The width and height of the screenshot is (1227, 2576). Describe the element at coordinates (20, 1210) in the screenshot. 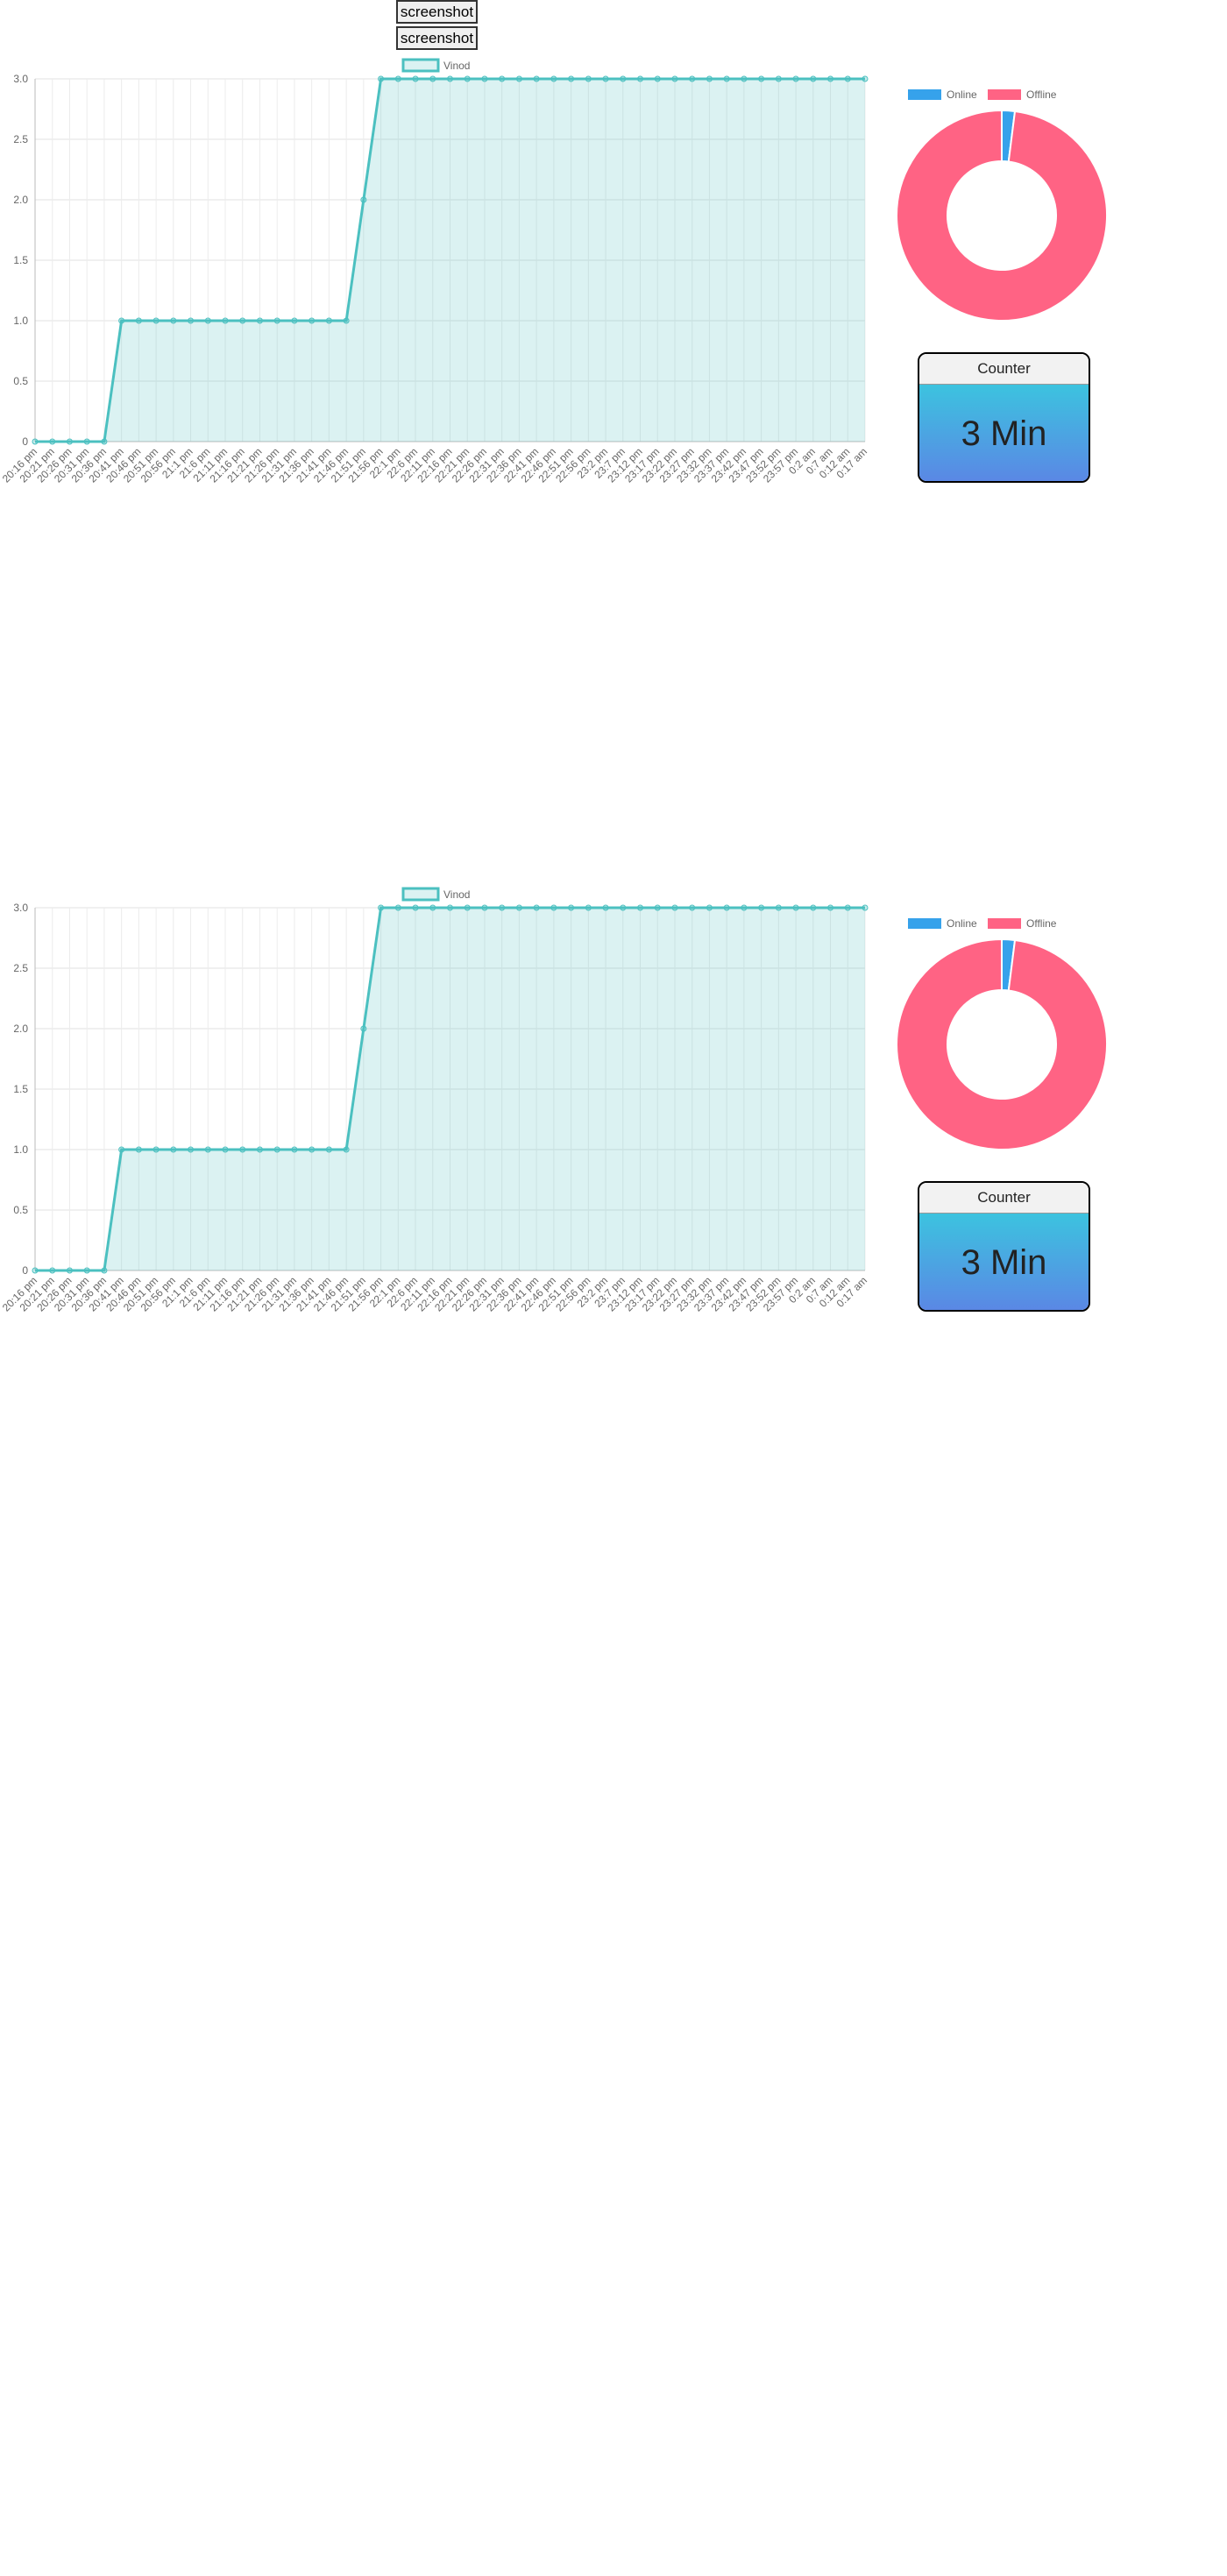

I see `y-tick-label: 0.5` at that location.